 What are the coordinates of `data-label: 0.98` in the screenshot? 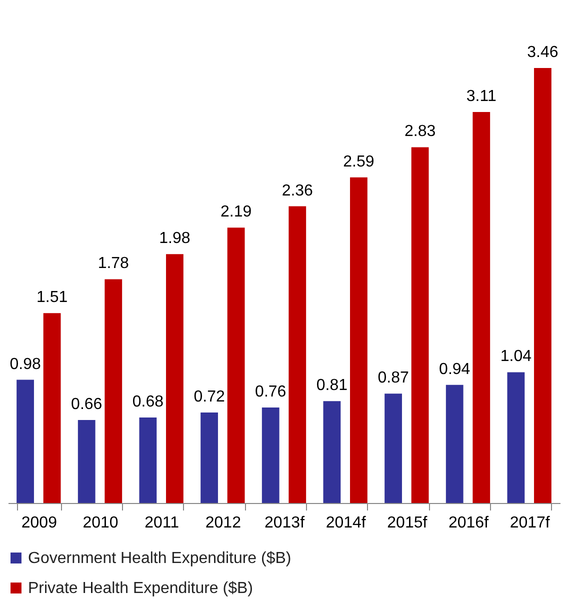 It's located at (25, 364).